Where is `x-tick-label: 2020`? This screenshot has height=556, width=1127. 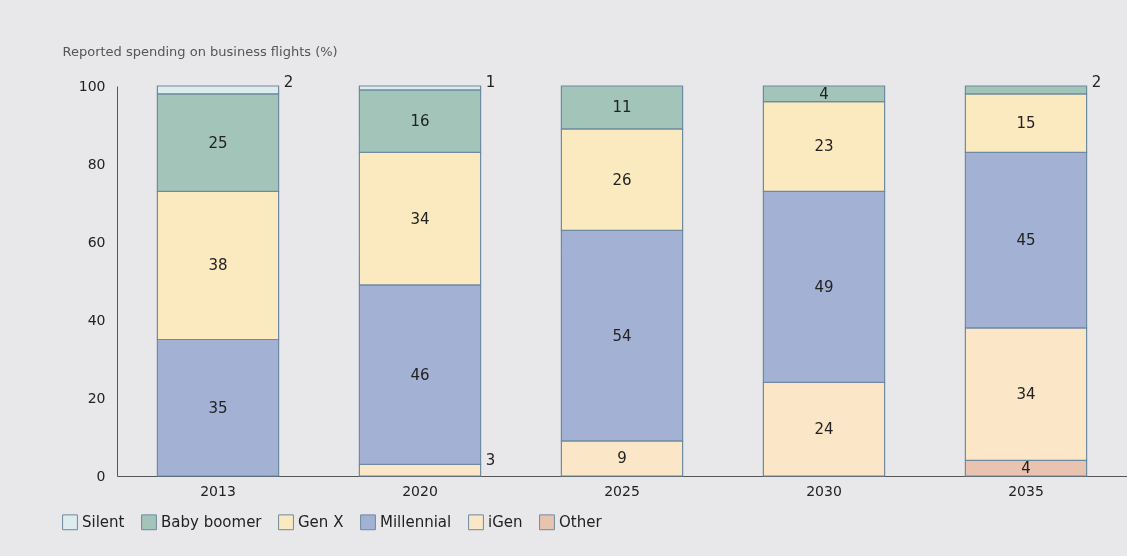 x-tick-label: 2020 is located at coordinates (420, 490).